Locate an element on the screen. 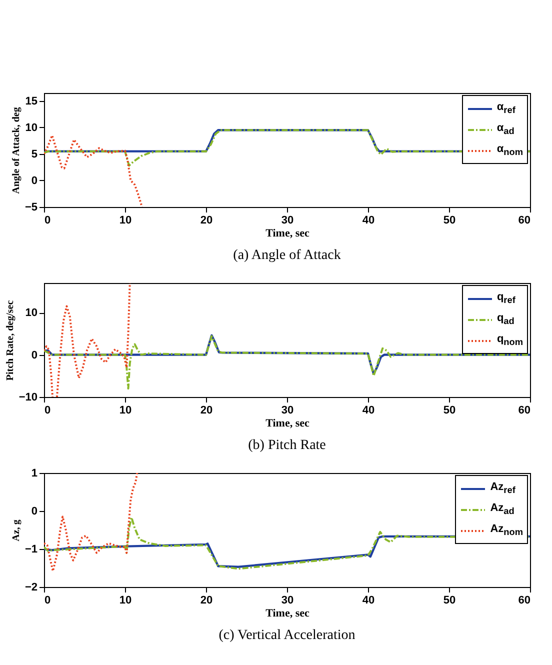 This screenshot has height=665, width=552. legend-label: q$_{ref}$ is located at coordinates (506, 298).